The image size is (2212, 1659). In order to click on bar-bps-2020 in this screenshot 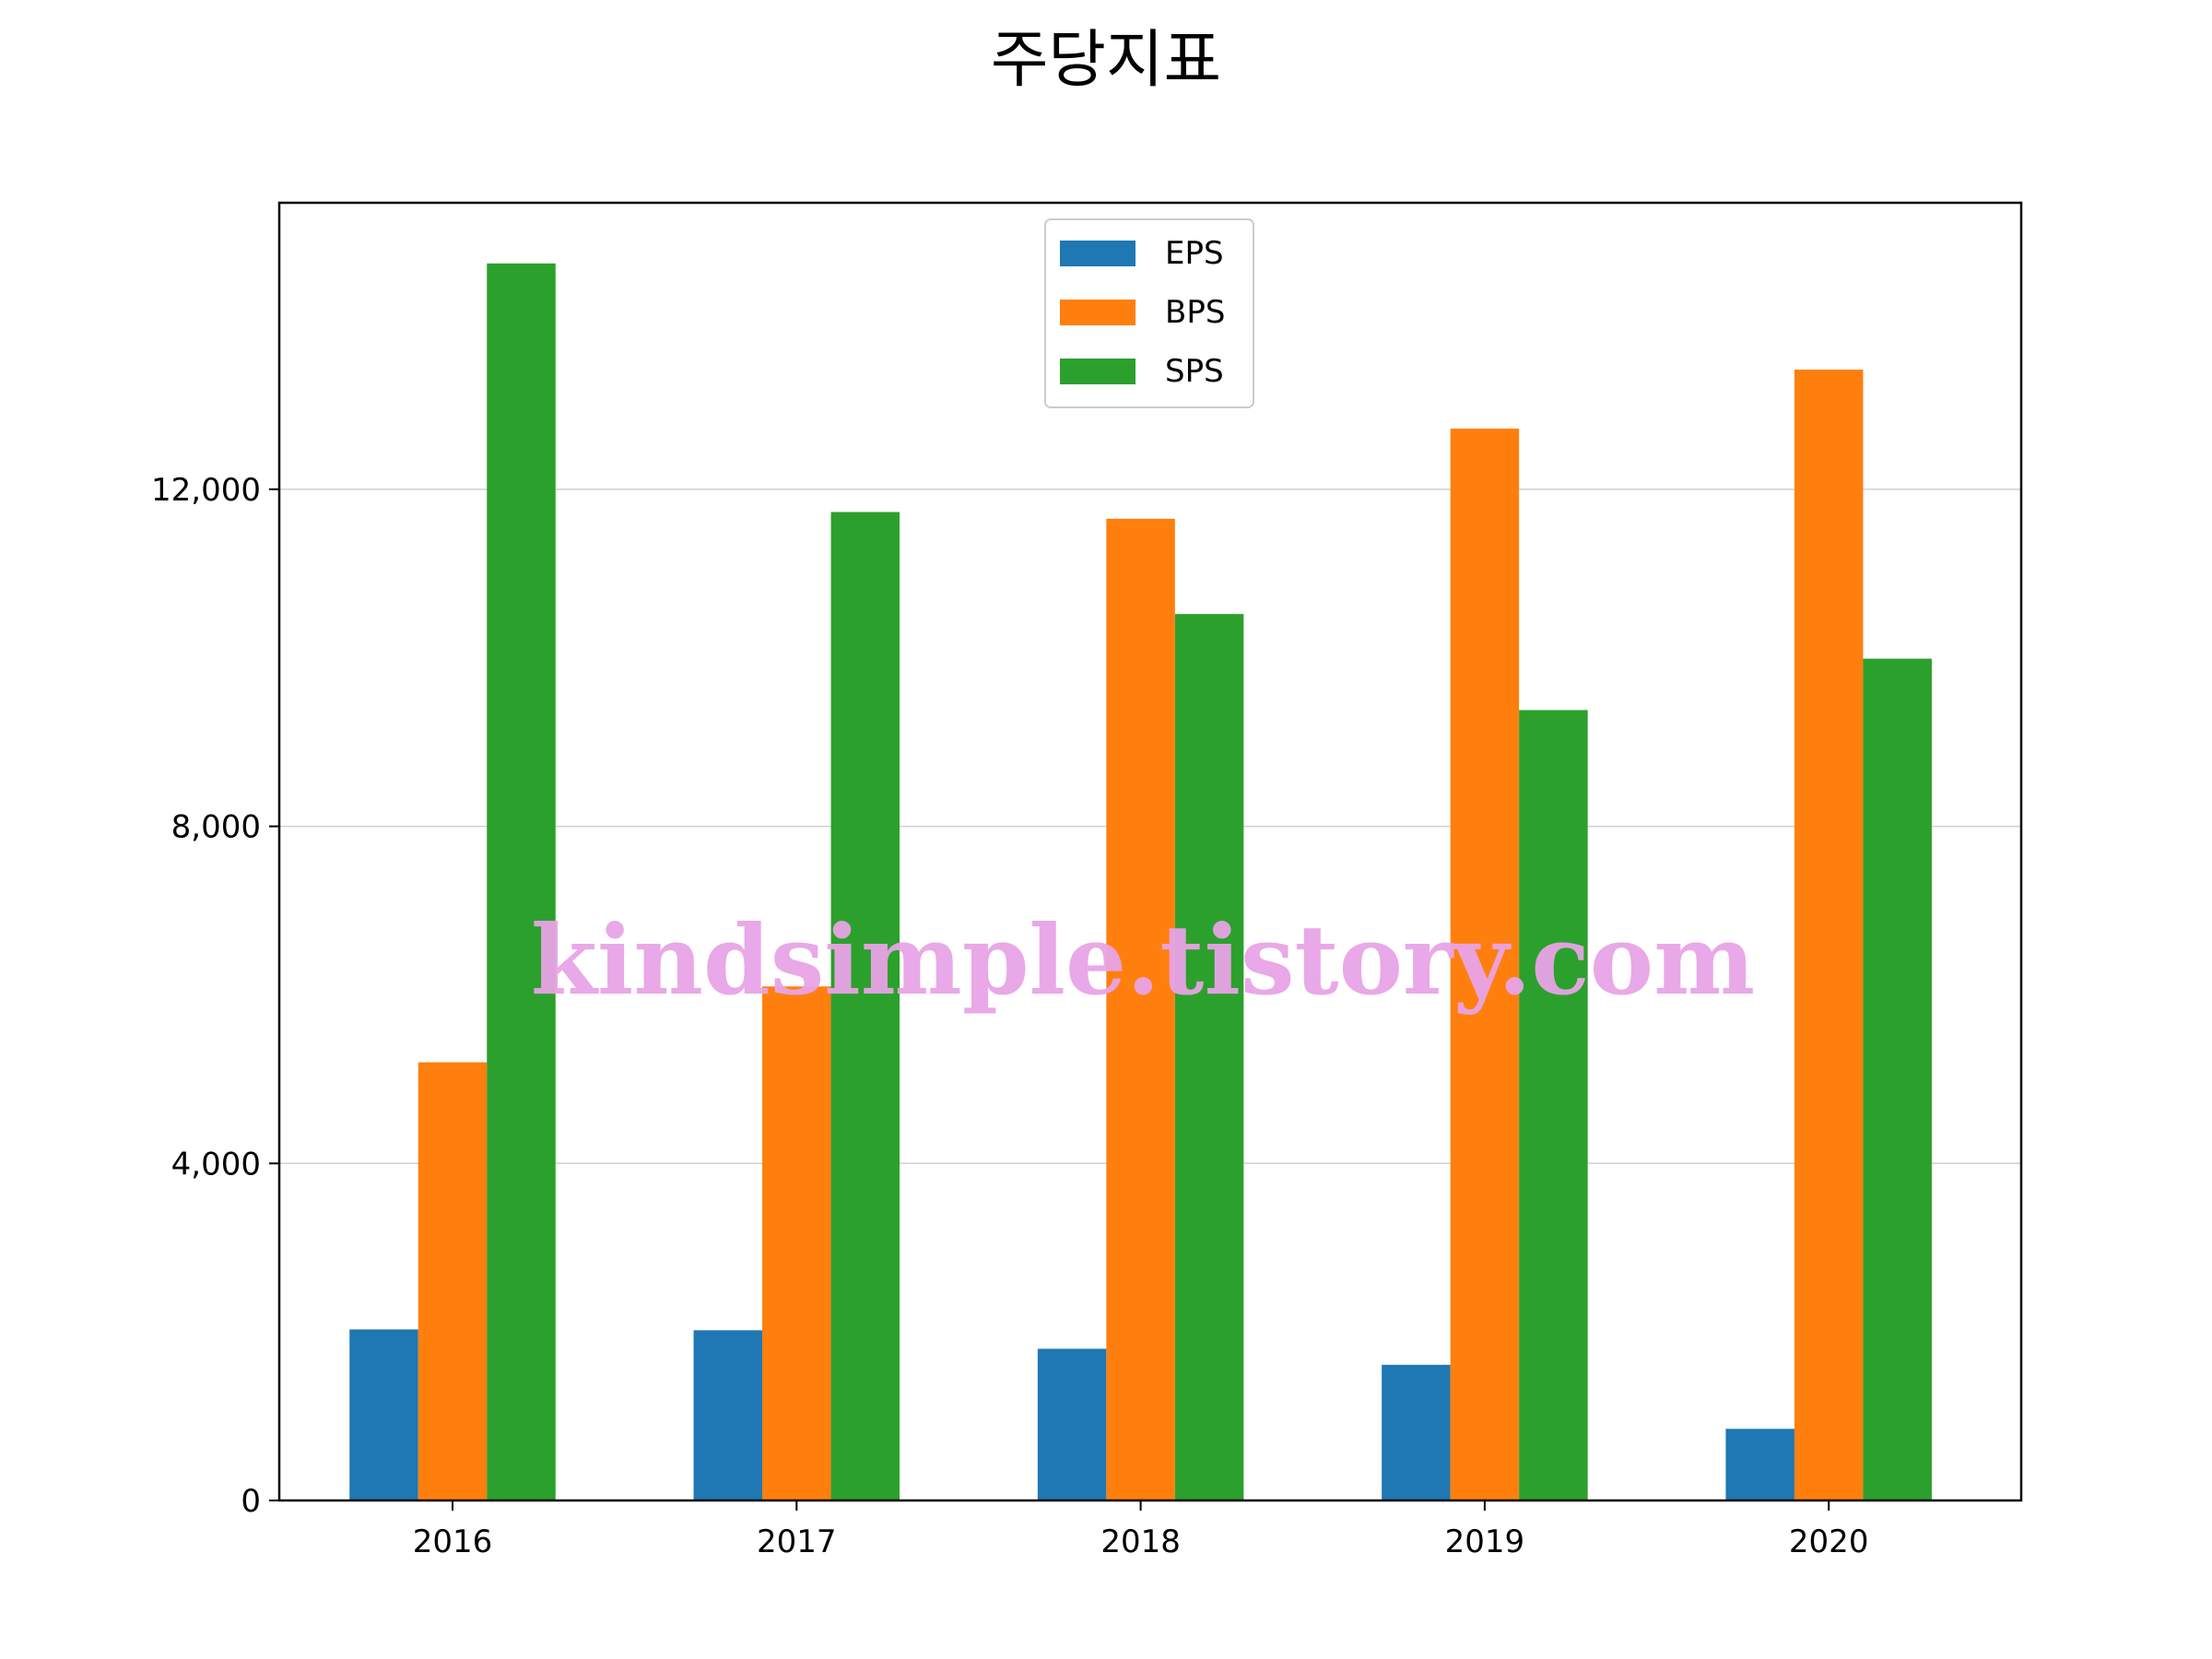, I will do `click(1829, 935)`.